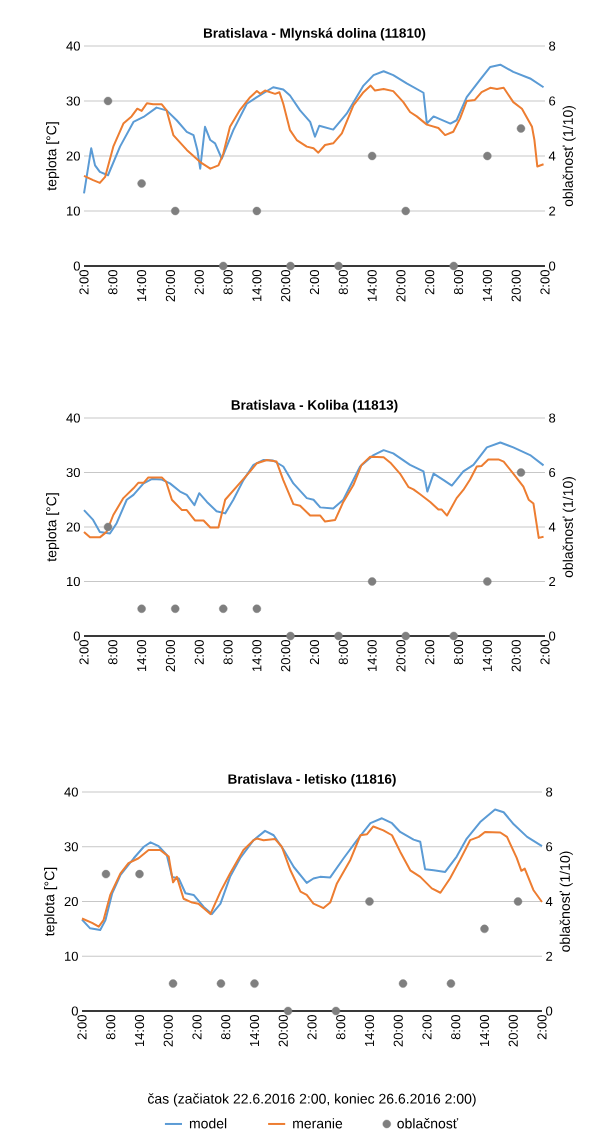  What do you see at coordinates (312, 780) in the screenshot?
I see `chart-title: Bratislava - letisko (11816)` at bounding box center [312, 780].